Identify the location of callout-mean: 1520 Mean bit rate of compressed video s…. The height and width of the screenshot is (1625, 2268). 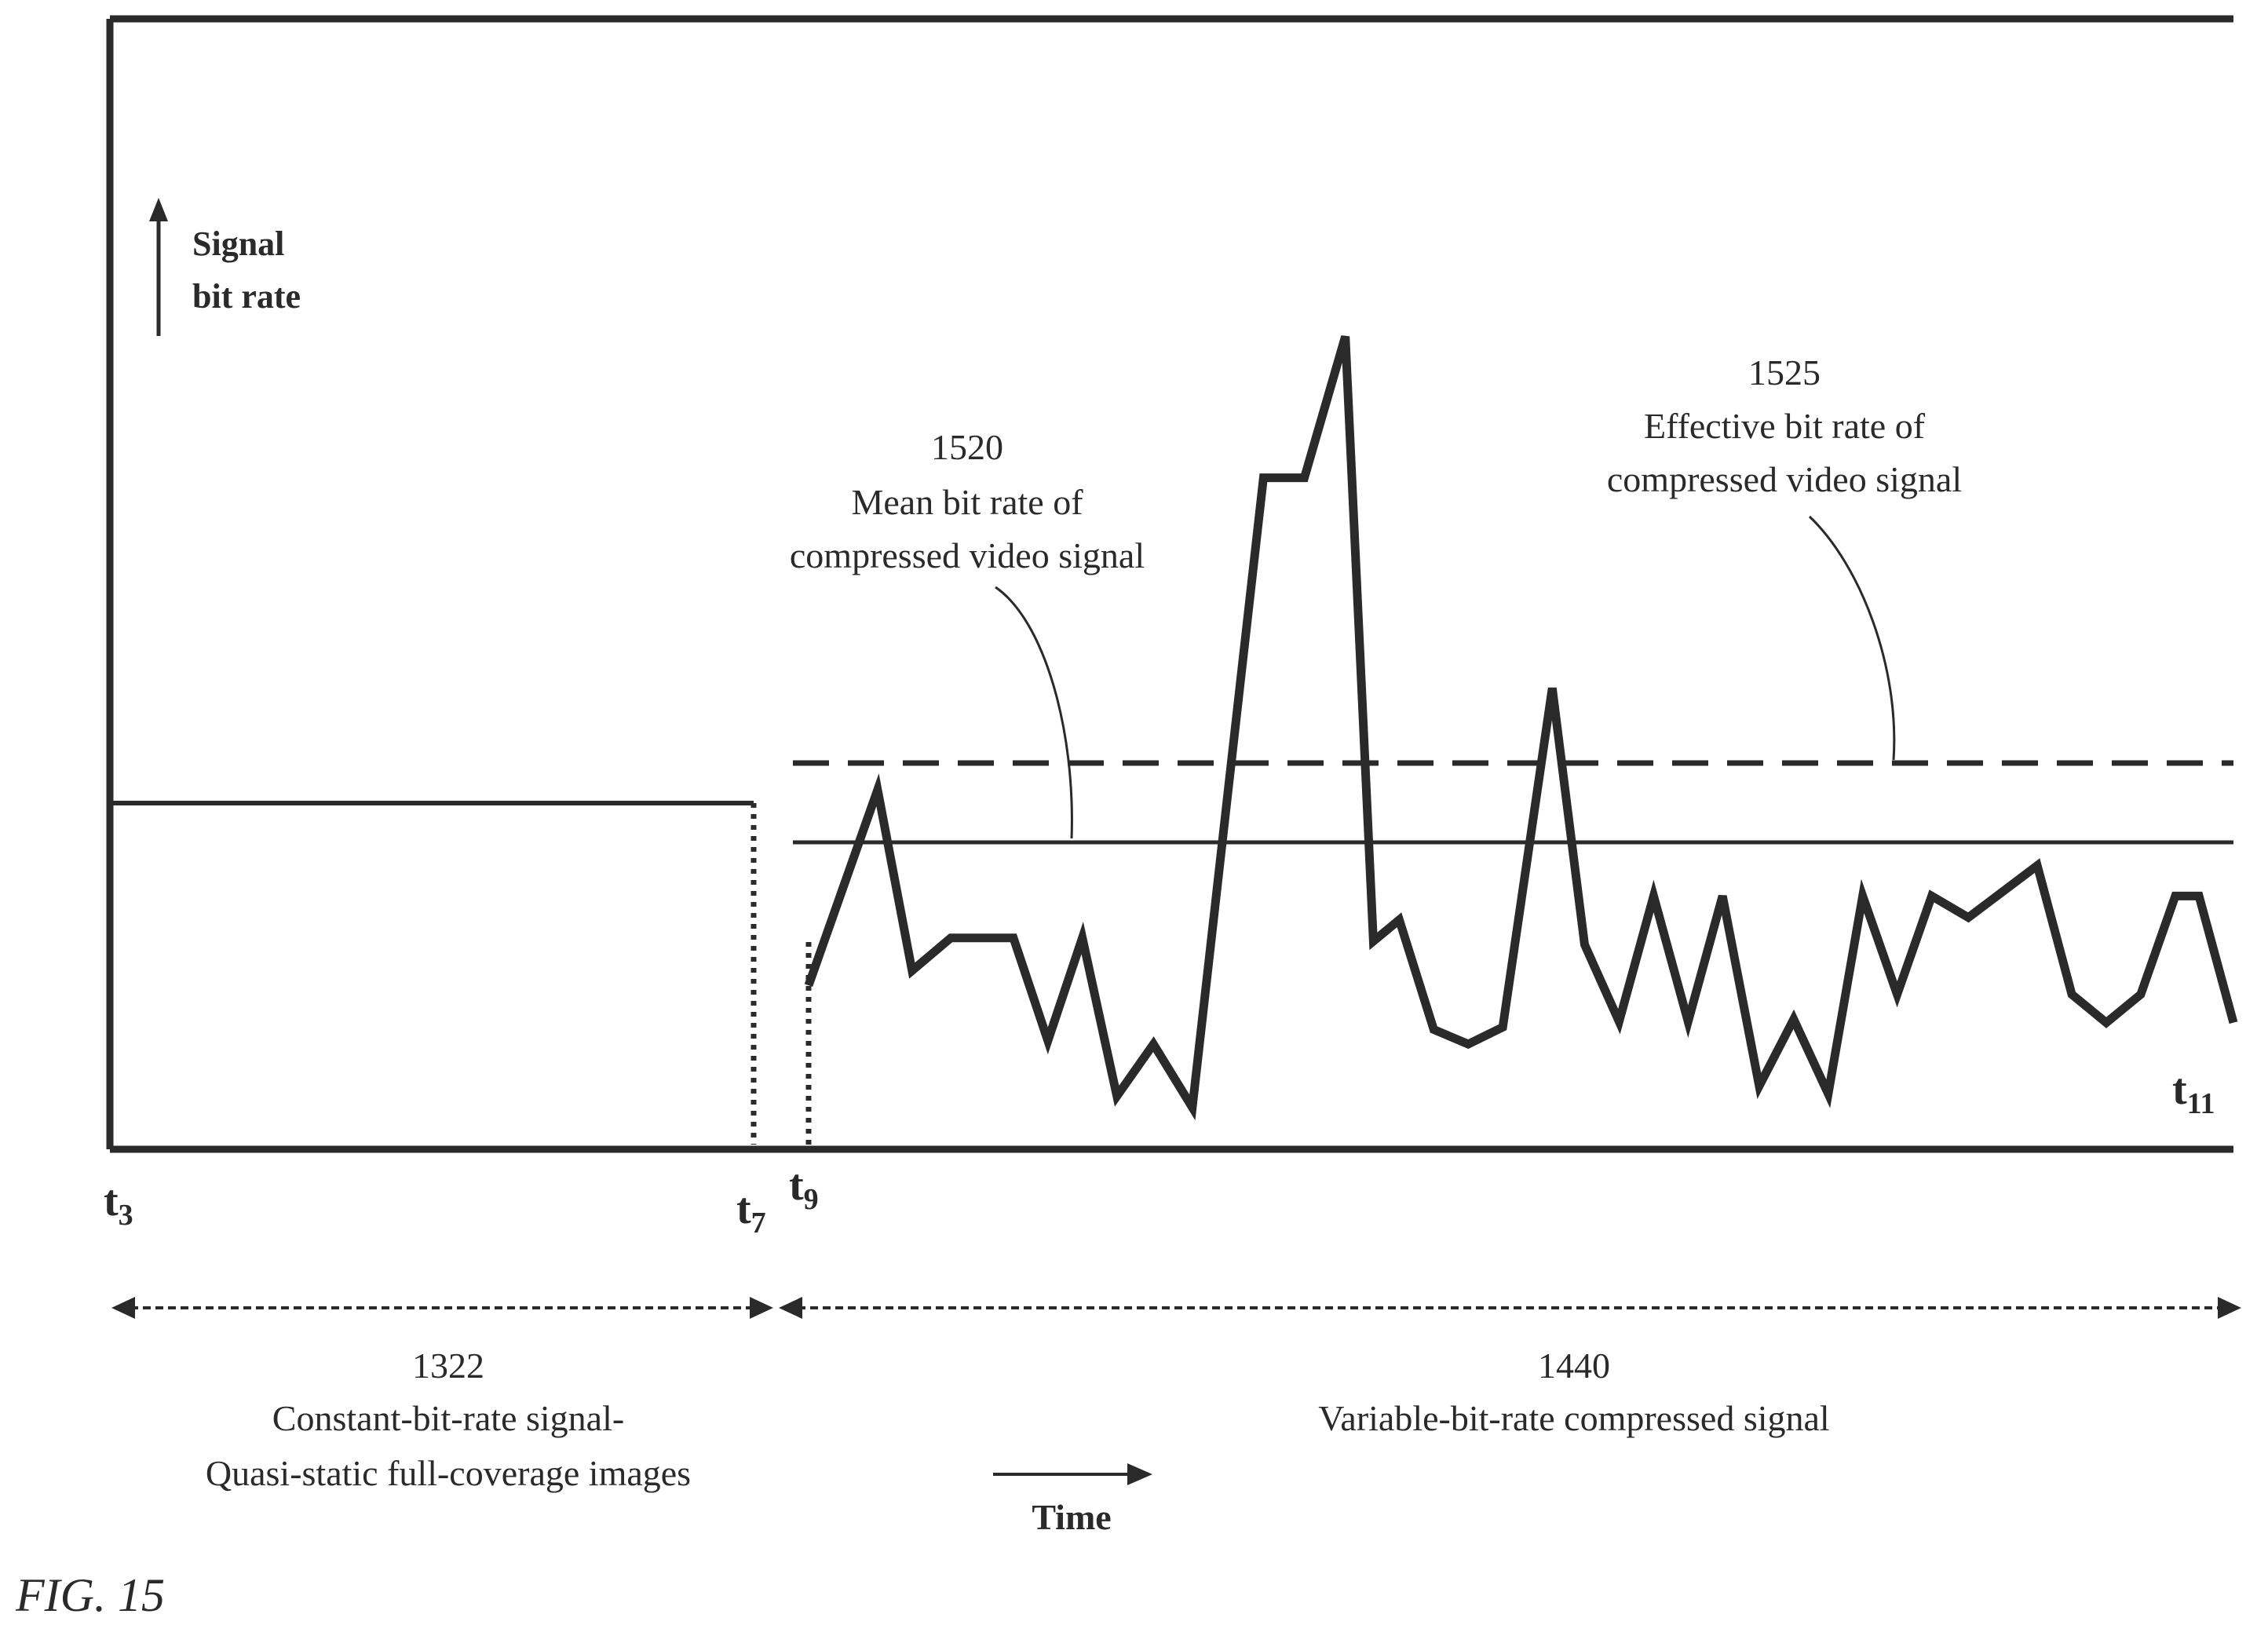
(967, 633).